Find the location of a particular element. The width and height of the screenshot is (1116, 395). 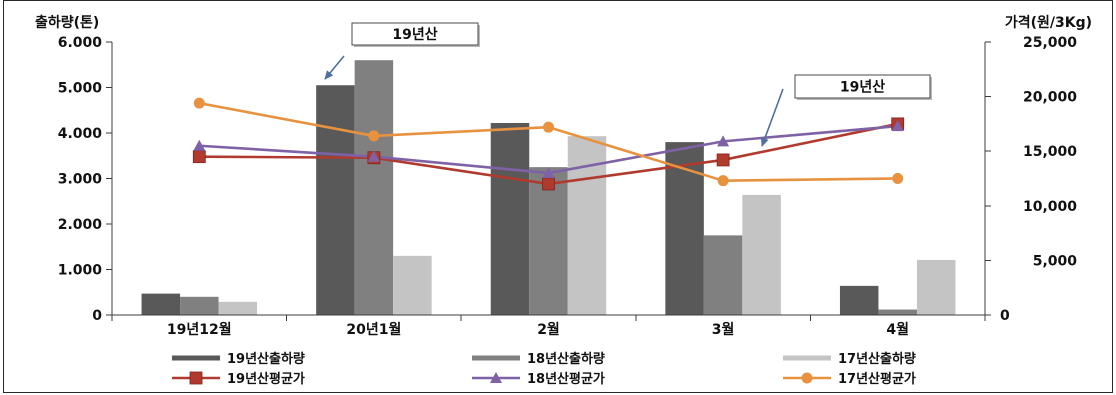

y2-tick-label: 5,000 is located at coordinates (1055, 261).